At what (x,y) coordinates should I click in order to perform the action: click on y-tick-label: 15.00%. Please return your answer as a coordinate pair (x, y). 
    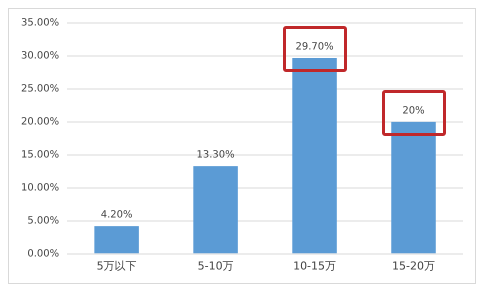
    Looking at the image, I should click on (40, 154).